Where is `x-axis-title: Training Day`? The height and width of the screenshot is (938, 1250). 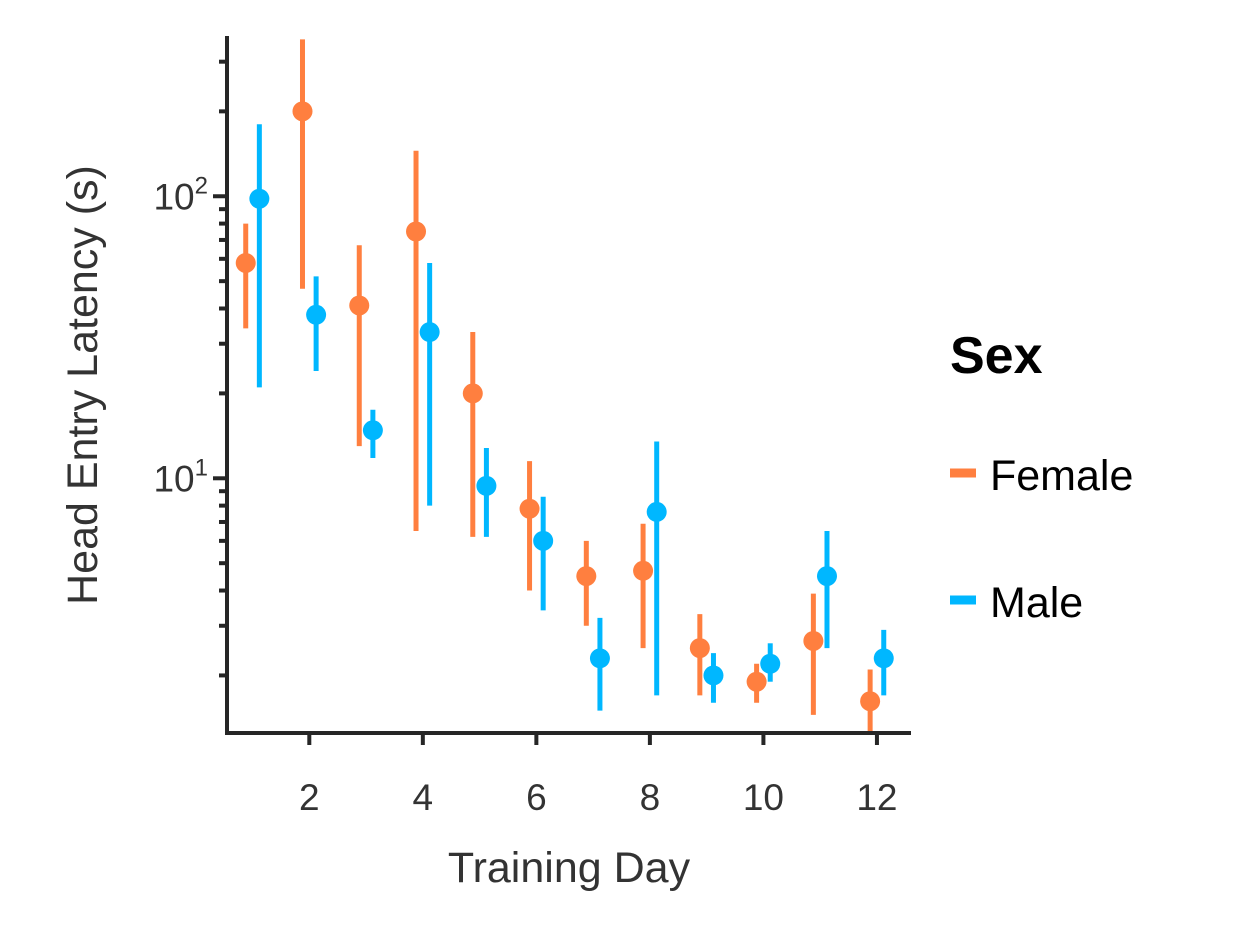
x-axis-title: Training Day is located at coordinates (569, 868).